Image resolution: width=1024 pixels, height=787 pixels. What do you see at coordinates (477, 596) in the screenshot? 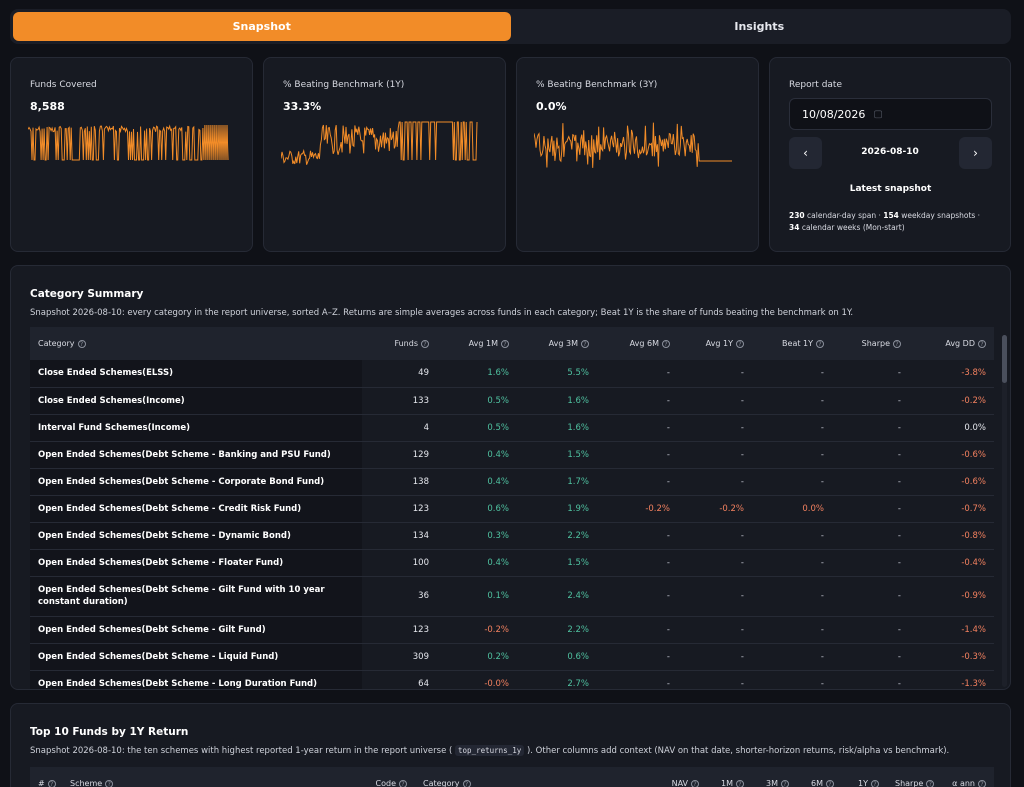
I see `cell-avg1m: 0.1%` at bounding box center [477, 596].